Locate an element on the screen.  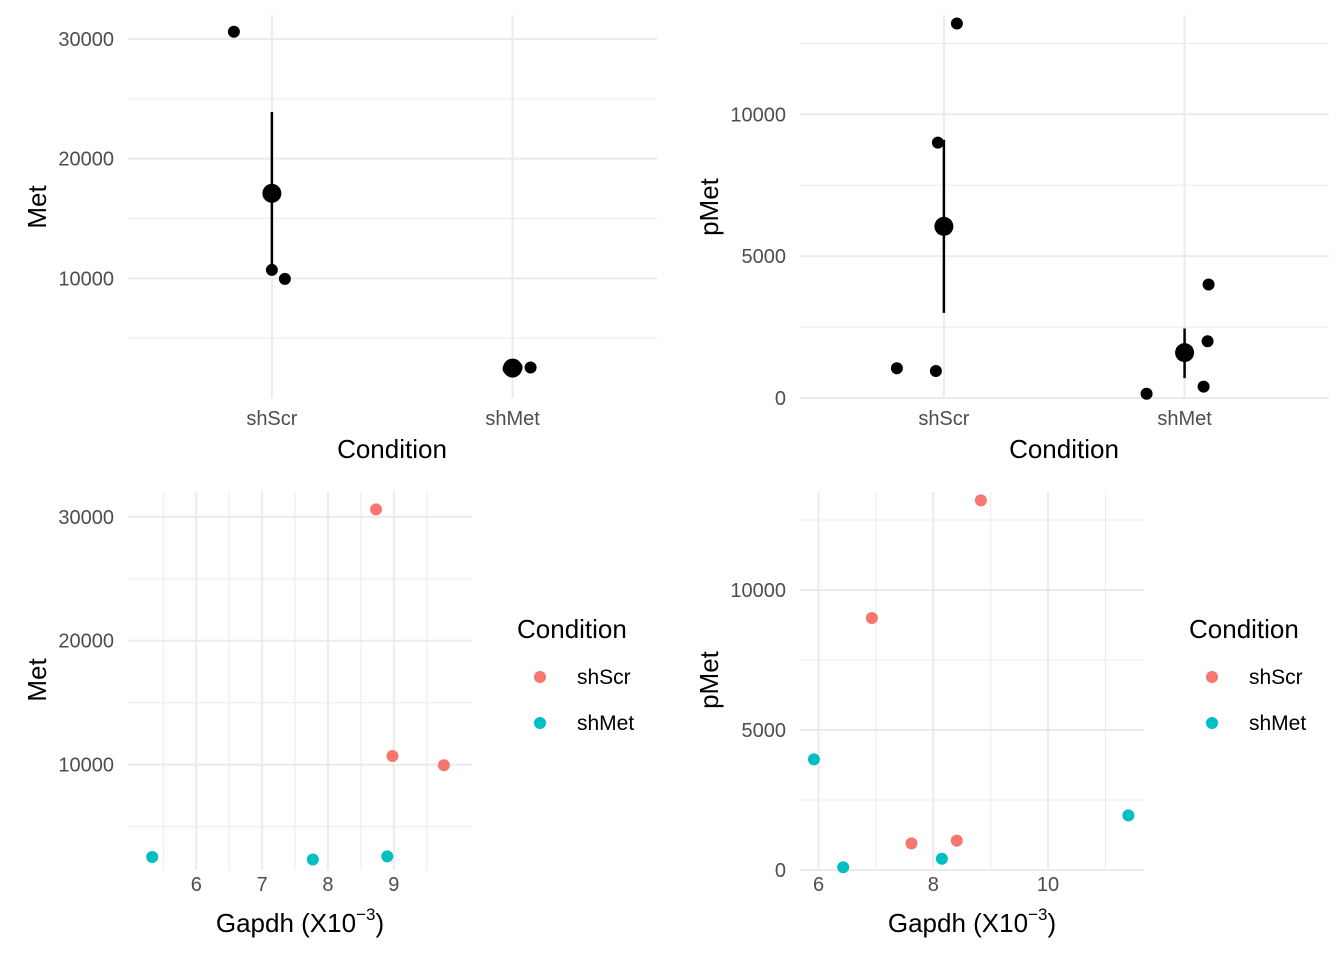
x-tick-label: 7 is located at coordinates (262, 885).